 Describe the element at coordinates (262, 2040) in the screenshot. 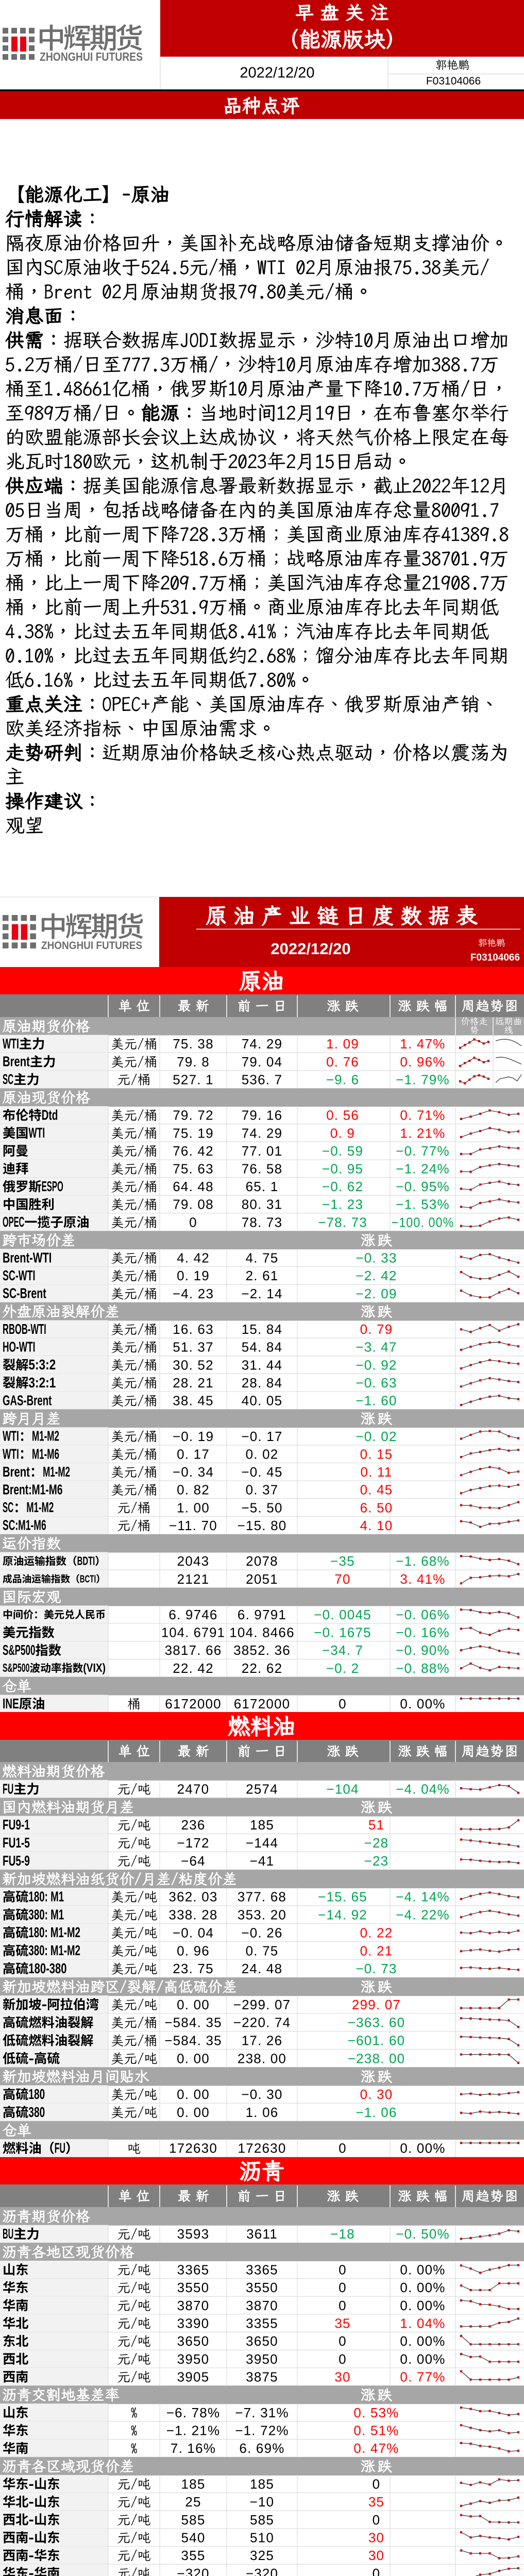

I see `svg-text: 17. 26` at that location.